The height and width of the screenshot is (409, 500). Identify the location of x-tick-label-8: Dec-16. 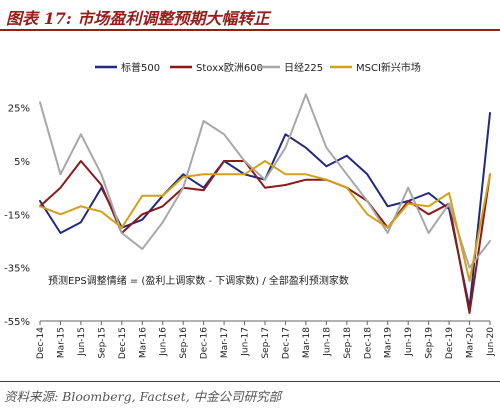
(205, 343).